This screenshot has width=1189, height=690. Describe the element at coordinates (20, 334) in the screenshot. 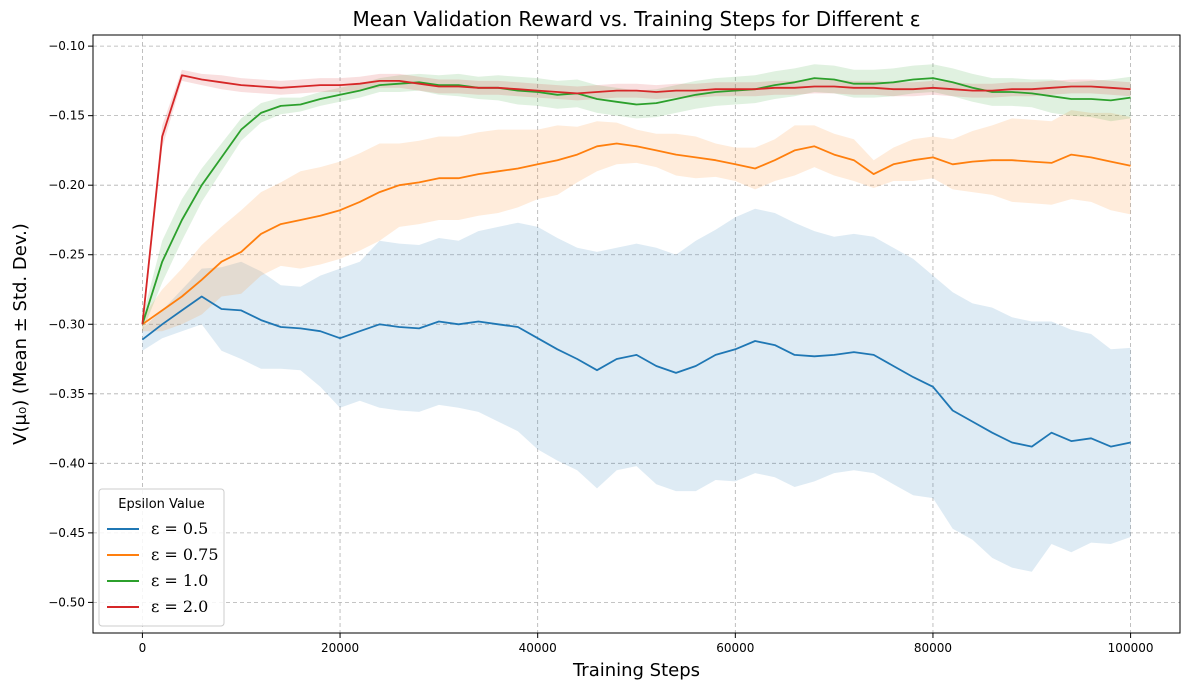

I see `y-axis-title: V(μ₀) (Mean ± Std. Dev.)` at that location.